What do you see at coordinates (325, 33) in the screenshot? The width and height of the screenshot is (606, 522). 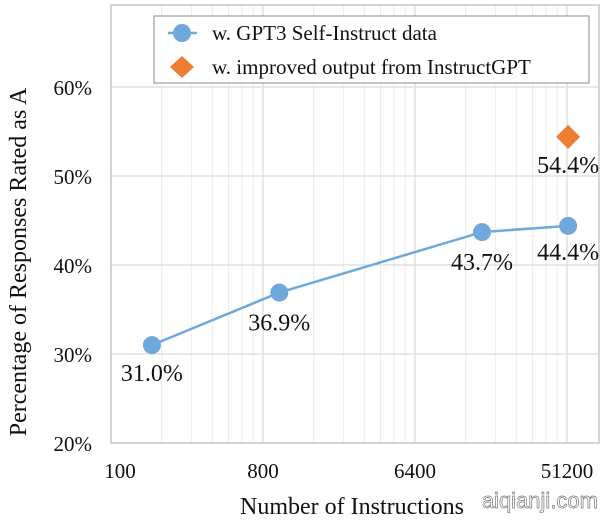 I see `legend-label-self-instruct: w. GPT3 Self-Instruct data` at bounding box center [325, 33].